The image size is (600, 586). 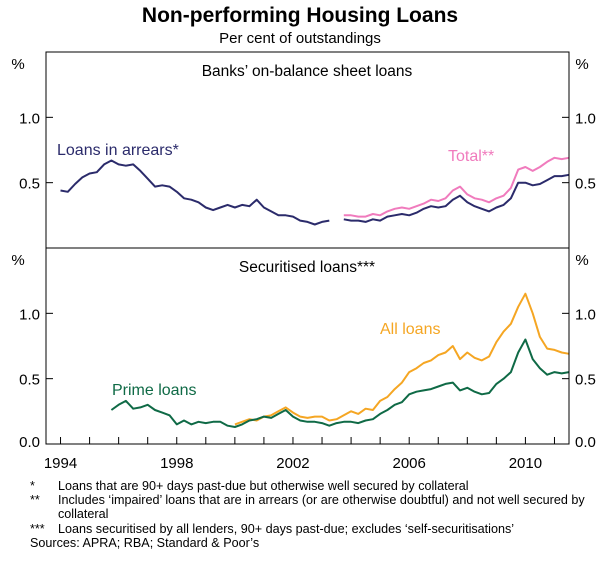 What do you see at coordinates (60, 463) in the screenshot?
I see `x-tick-label: 1994` at bounding box center [60, 463].